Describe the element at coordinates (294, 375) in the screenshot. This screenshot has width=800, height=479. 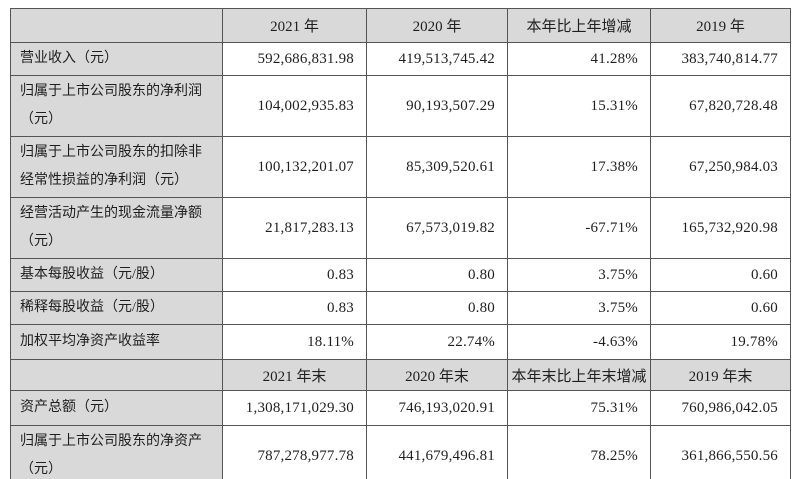
I see `header-cell-2021-yearend: 2021 年末` at that location.